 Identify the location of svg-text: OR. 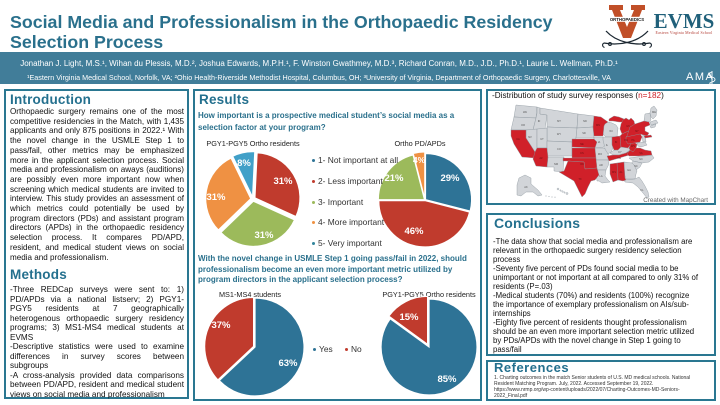
(523, 125).